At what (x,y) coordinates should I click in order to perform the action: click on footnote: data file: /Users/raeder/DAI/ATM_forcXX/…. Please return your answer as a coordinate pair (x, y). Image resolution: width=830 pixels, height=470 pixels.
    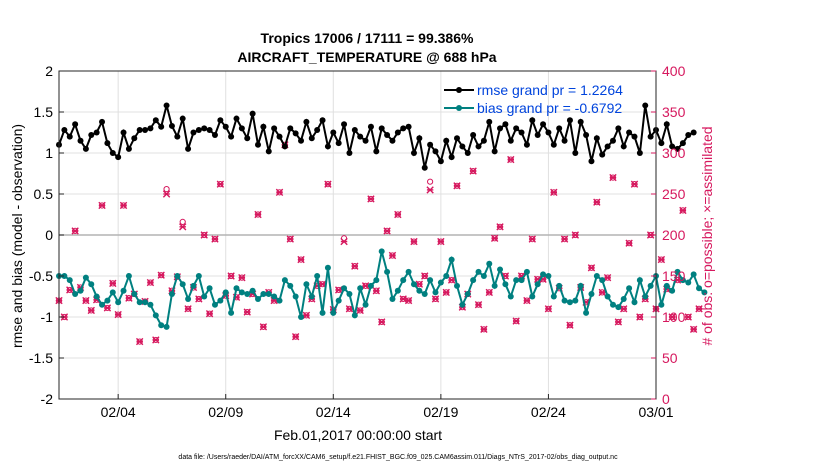
    Looking at the image, I should click on (398, 457).